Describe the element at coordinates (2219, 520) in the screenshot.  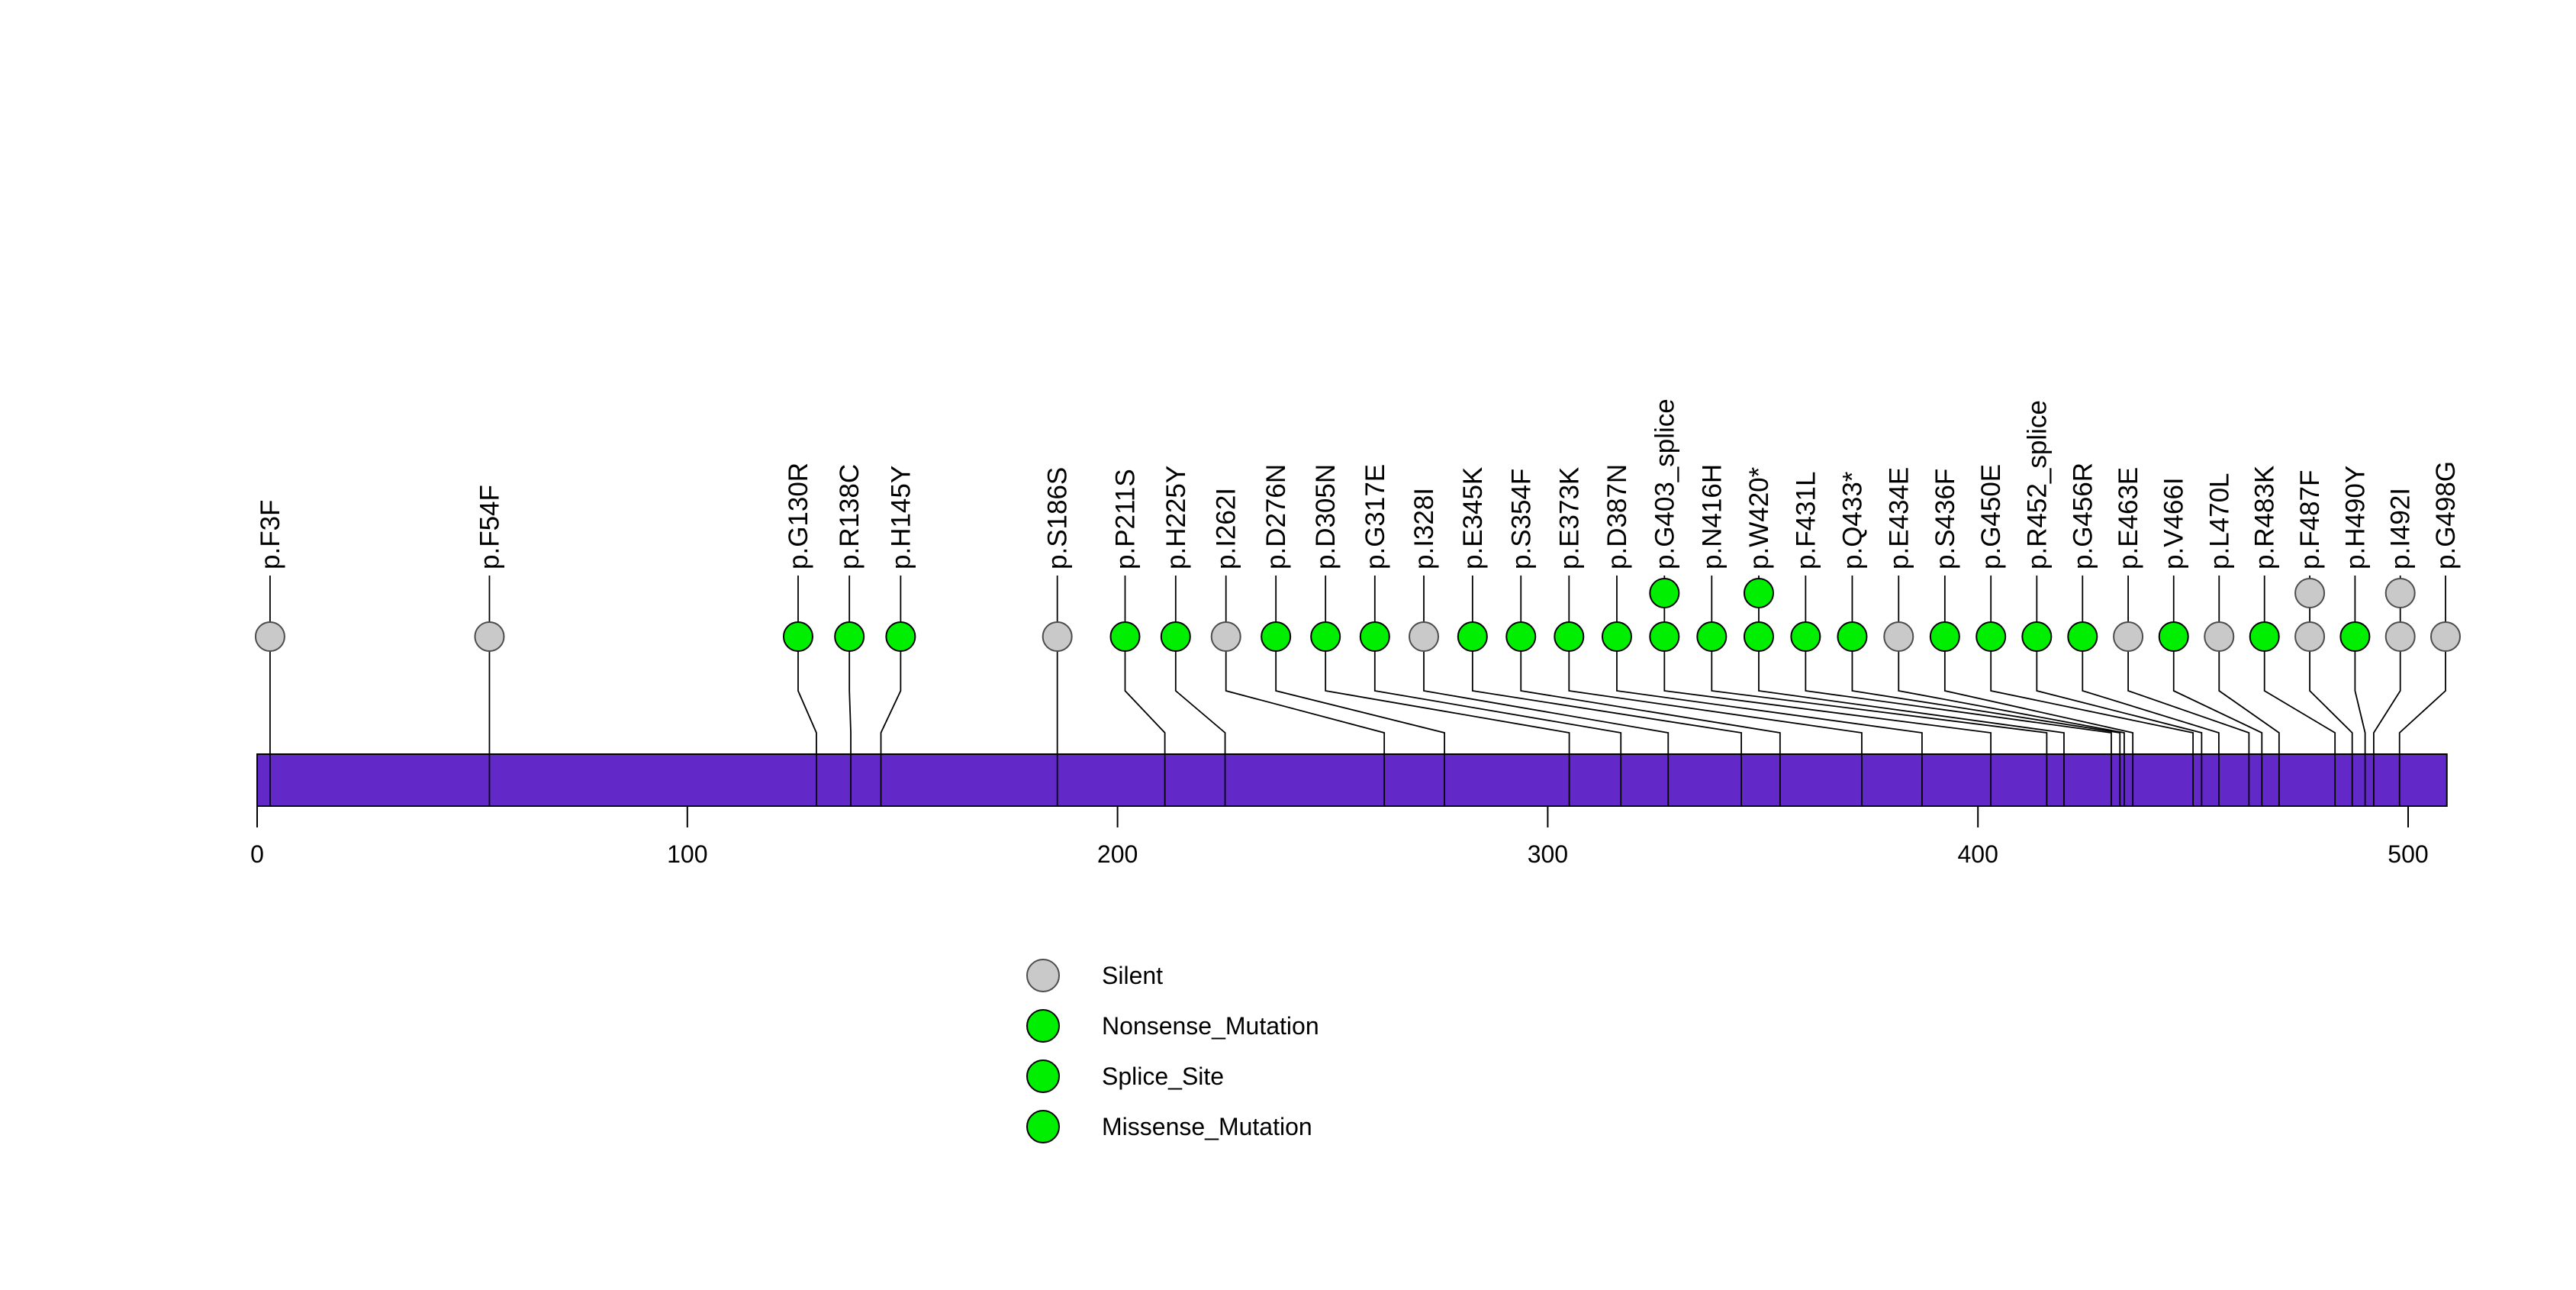
I see `mutation-label: p.L470L` at that location.